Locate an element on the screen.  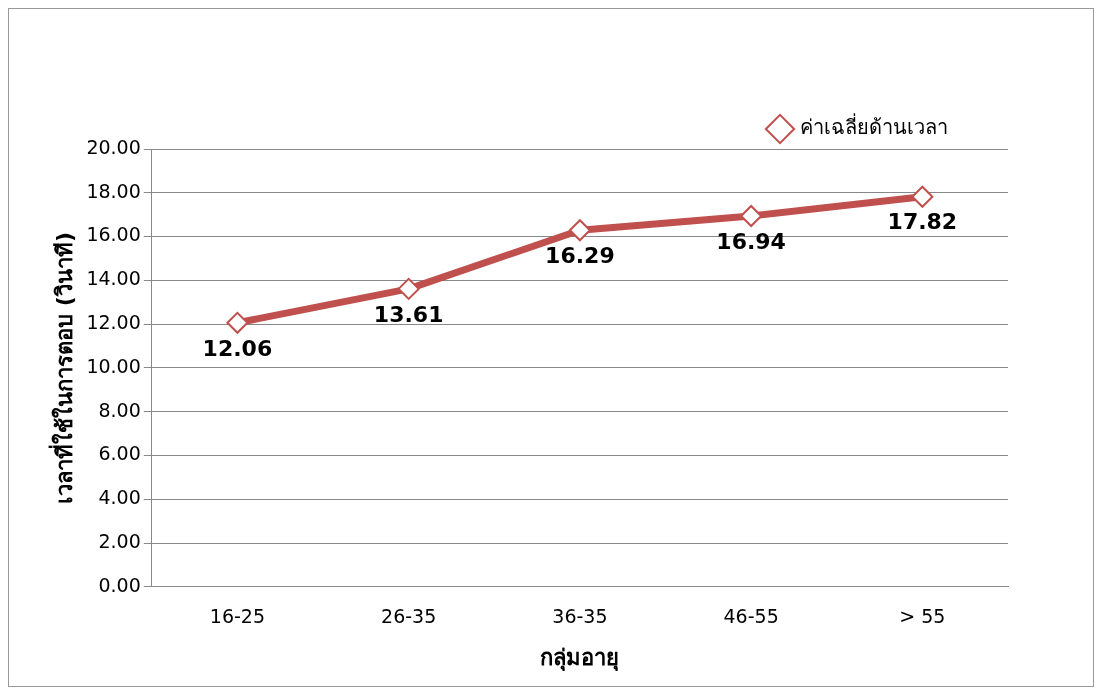
y-tick-label: 12.00 is located at coordinates (113, 322).